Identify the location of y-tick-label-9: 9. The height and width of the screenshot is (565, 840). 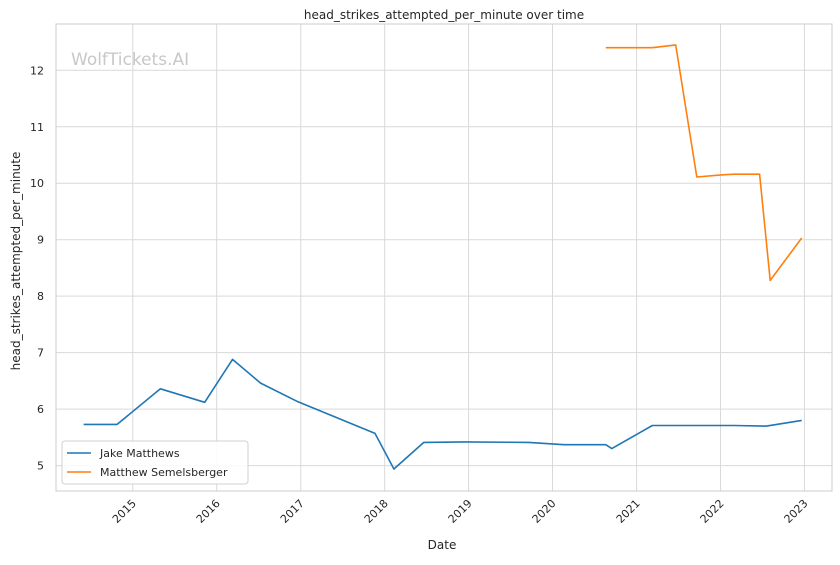
(40, 240).